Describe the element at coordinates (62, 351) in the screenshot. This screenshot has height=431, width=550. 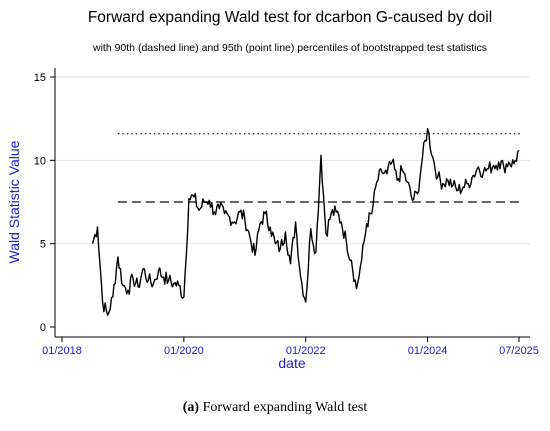
I see `x-tick-label-0: 01/2018` at that location.